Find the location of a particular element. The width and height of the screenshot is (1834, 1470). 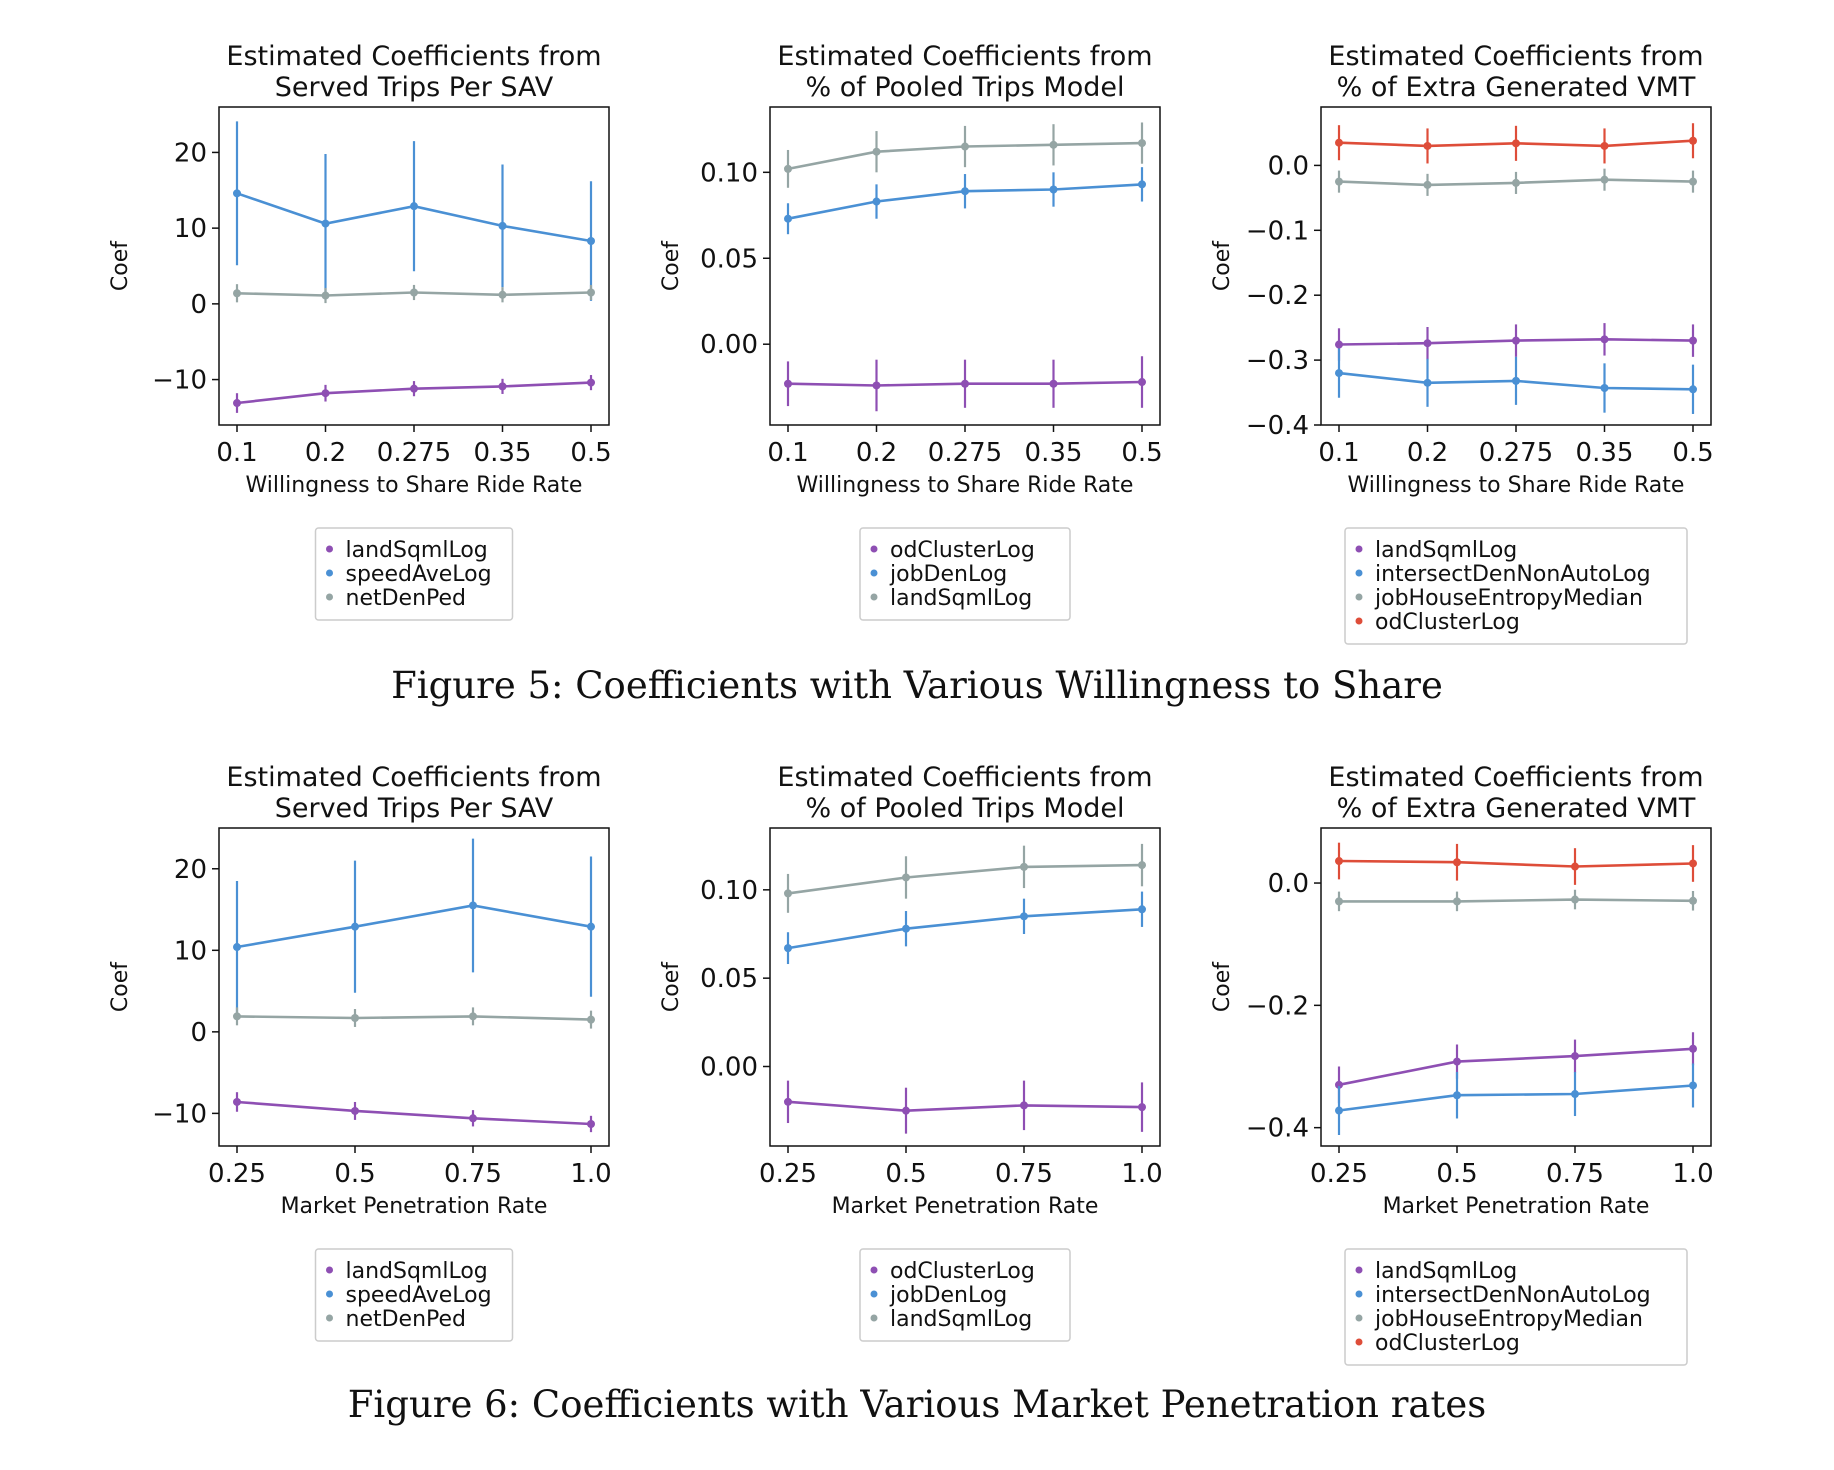

x-axis-label: Willingness to Share Ride Rate is located at coordinates (1516, 485).